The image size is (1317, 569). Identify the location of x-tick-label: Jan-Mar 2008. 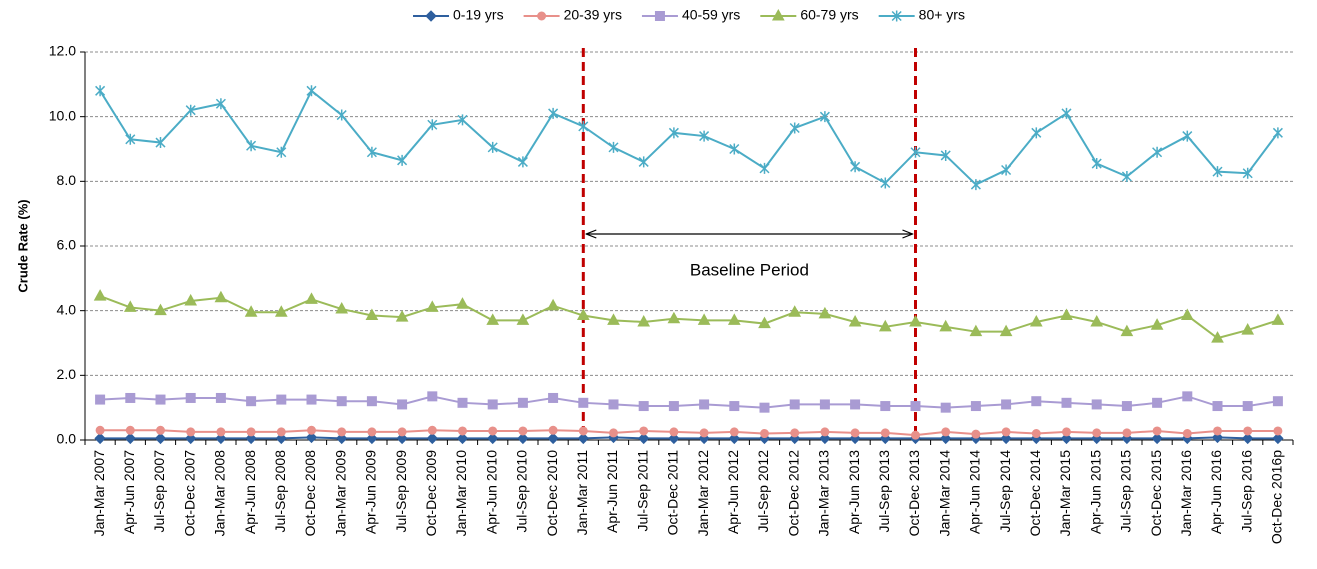
(220, 493).